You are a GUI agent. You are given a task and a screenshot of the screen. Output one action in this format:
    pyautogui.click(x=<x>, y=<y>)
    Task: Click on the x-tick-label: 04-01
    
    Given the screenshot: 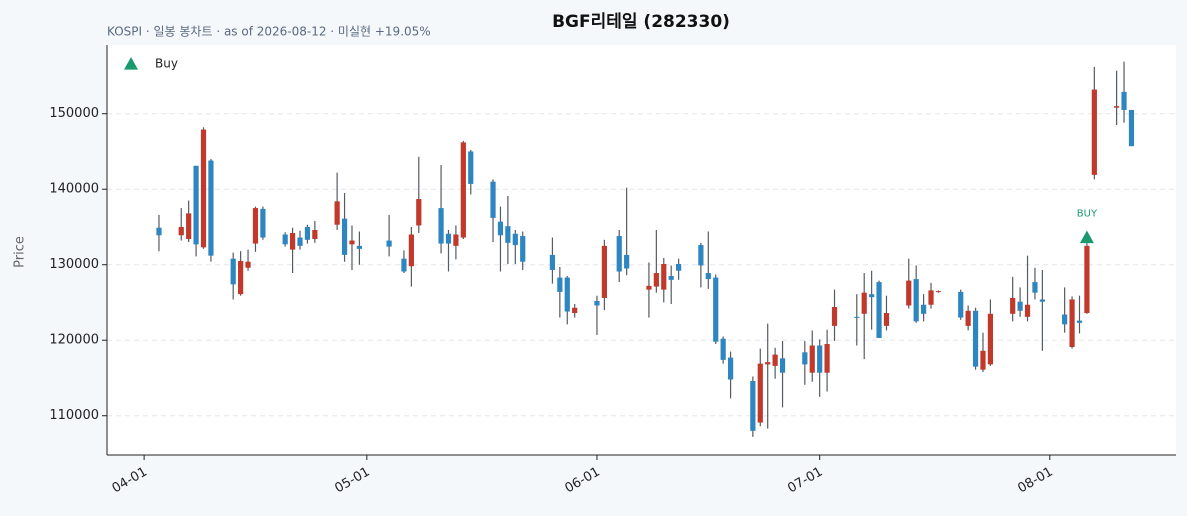 What is the action you would take?
    pyautogui.click(x=130, y=481)
    